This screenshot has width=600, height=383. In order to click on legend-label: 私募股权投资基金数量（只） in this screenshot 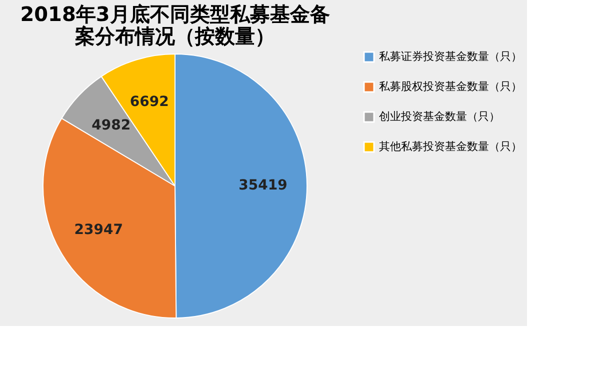, I will do `click(450, 86)`.